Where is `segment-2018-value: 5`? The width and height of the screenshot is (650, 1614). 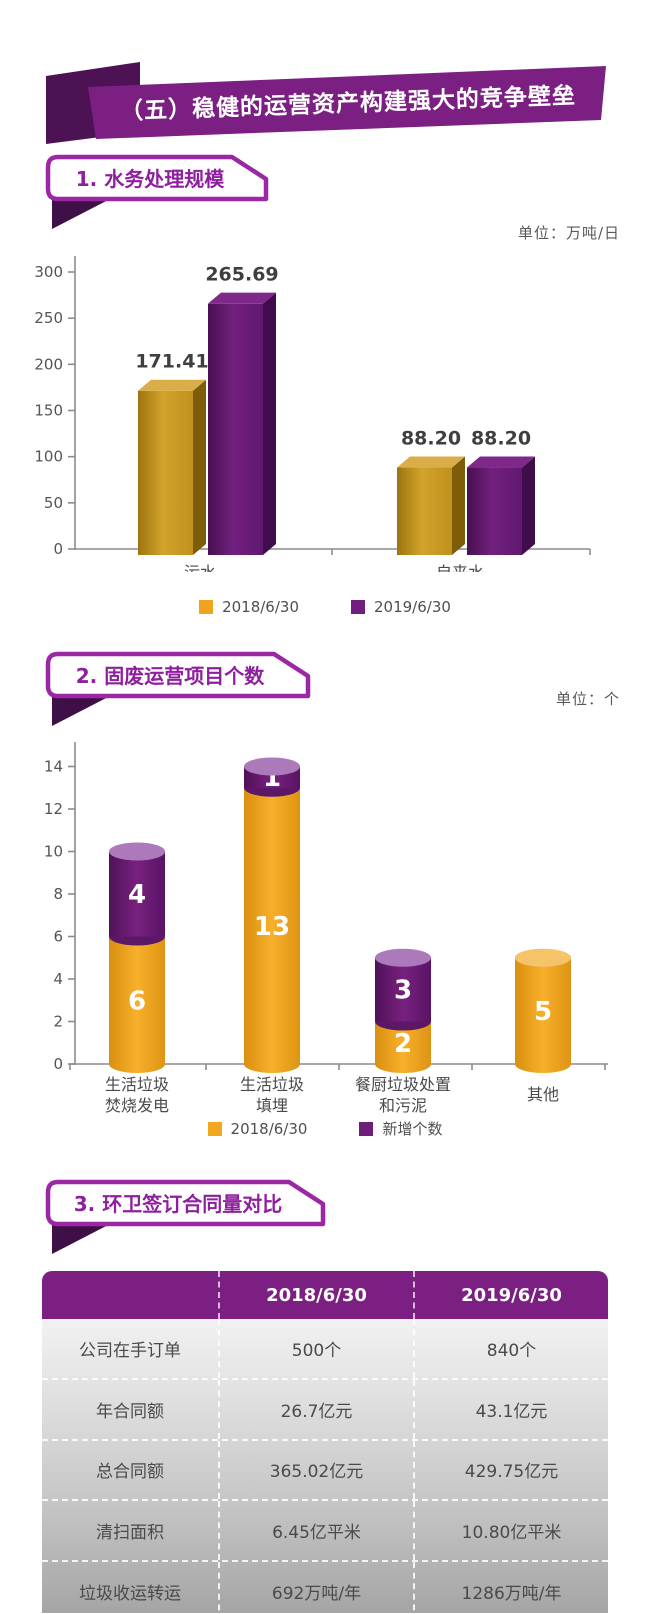 segment-2018-value: 5 is located at coordinates (543, 1012).